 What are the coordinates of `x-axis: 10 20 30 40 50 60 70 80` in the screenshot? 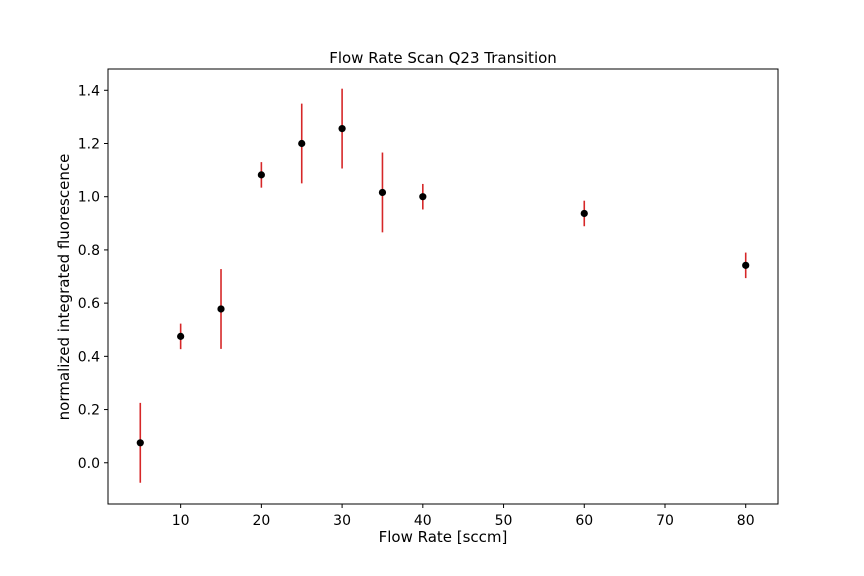 It's located at (463, 516).